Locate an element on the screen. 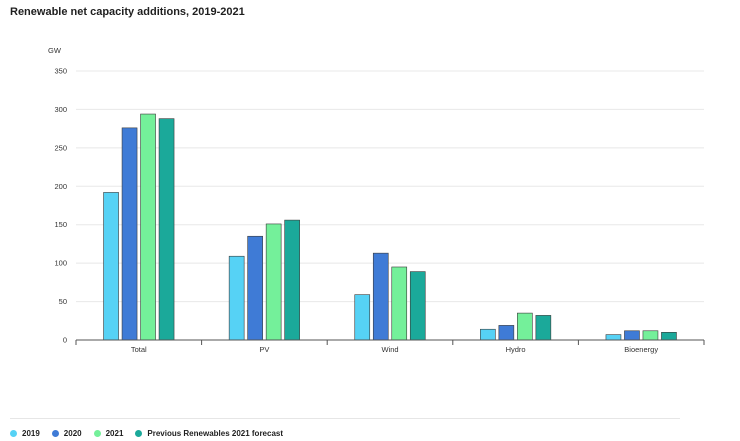 This screenshot has width=740, height=441. legend-divider is located at coordinates (345, 418).